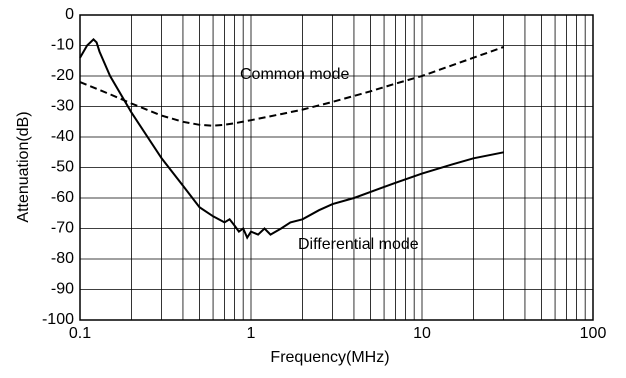  I want to click on y-tick-label: -70, so click(62, 228).